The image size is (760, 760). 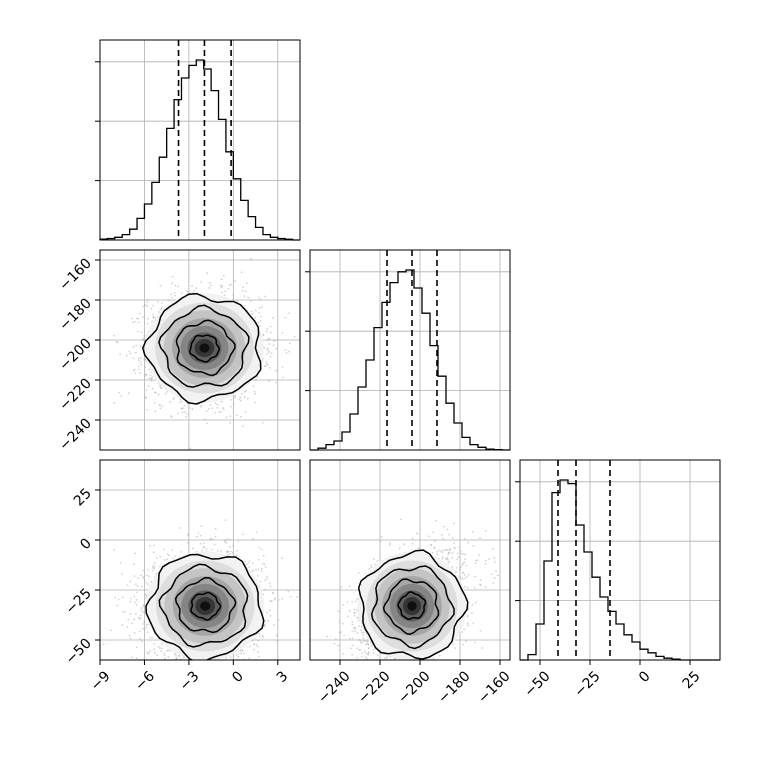 What do you see at coordinates (374, 687) in the screenshot?
I see `x-tick-label: −220` at bounding box center [374, 687].